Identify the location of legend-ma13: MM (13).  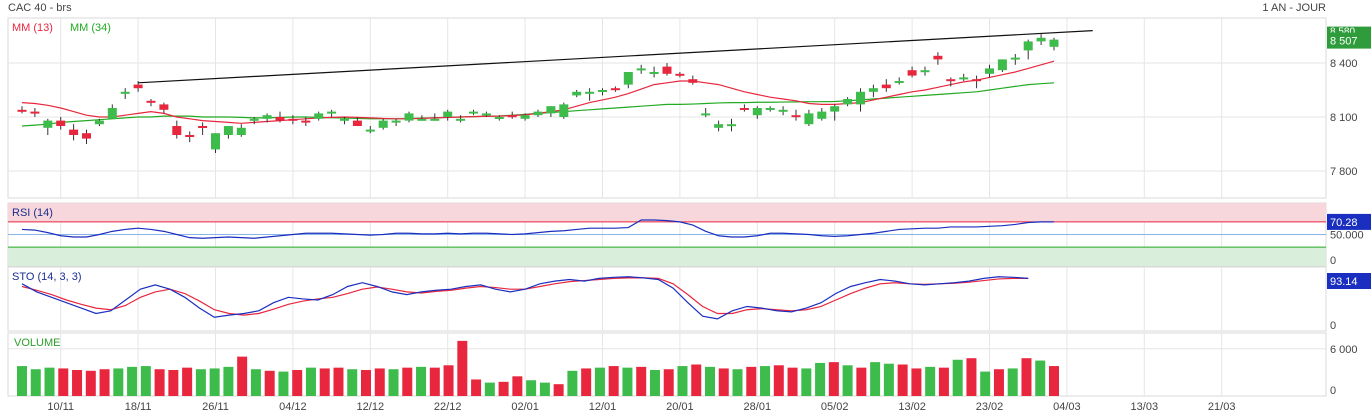
(32, 28).